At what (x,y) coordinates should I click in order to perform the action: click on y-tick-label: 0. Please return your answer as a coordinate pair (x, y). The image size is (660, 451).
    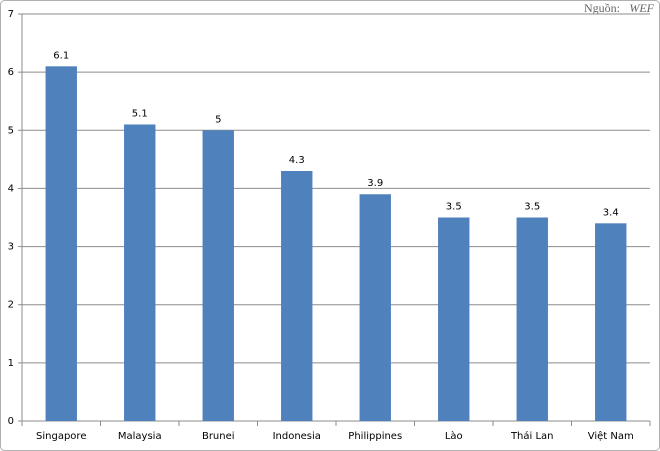
    Looking at the image, I should click on (11, 421).